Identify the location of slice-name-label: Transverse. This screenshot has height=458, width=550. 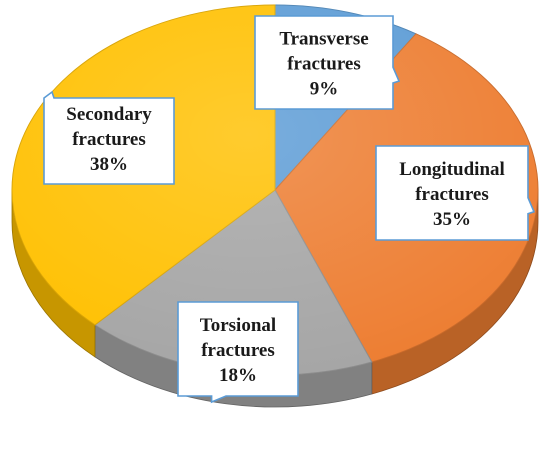
(323, 39).